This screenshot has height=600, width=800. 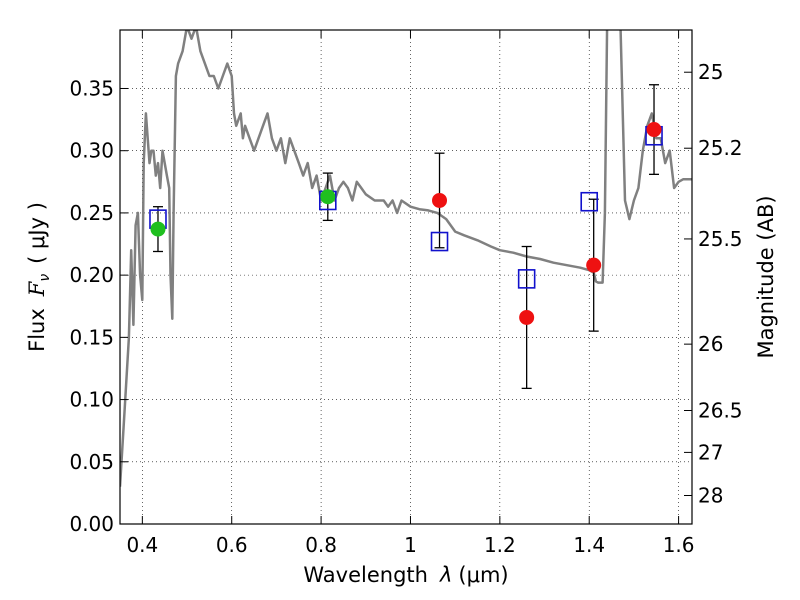 What do you see at coordinates (91, 275) in the screenshot?
I see `y-tick-label: 0.20` at bounding box center [91, 275].